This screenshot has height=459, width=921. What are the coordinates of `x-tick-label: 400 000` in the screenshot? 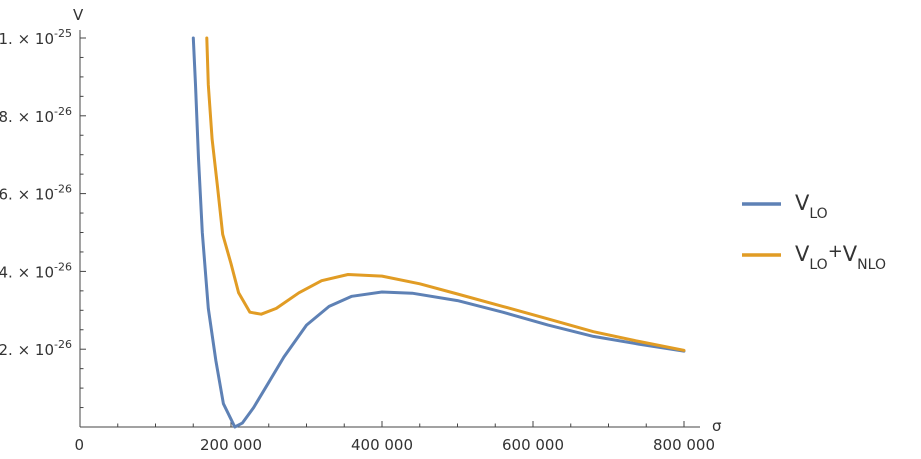 It's located at (382, 445).